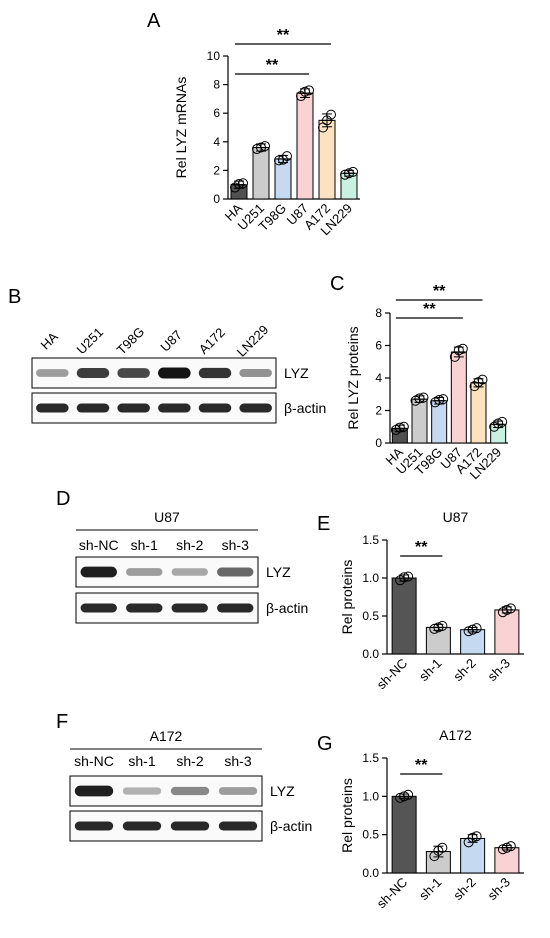  What do you see at coordinates (378, 443) in the screenshot?
I see `y-tick-label: 0` at bounding box center [378, 443].